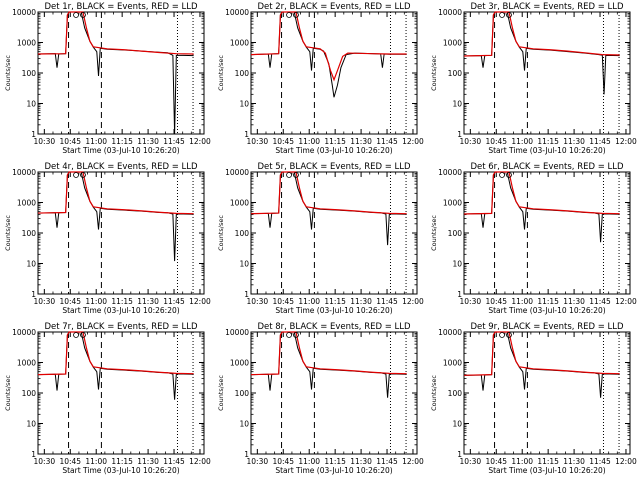  Describe the element at coordinates (547, 7) in the screenshot. I see `chart-title: Det 3r, BLACK = Events, RED = LLD` at that location.